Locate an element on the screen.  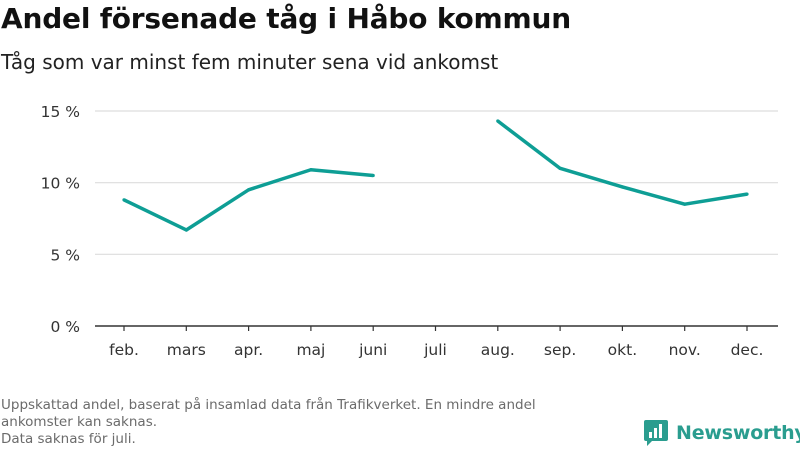
y-tick-label: 10 % is located at coordinates (60, 184).